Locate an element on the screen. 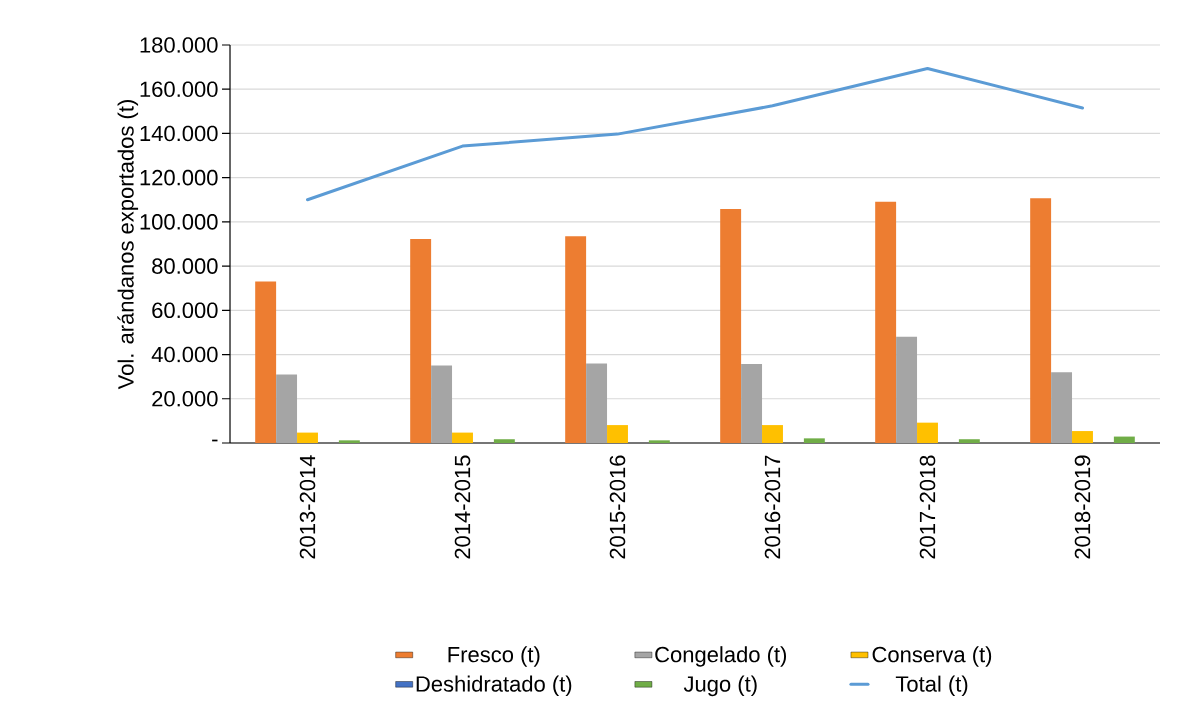 This screenshot has width=1178, height=717. y-tick-label: 100.000 is located at coordinates (179, 222).